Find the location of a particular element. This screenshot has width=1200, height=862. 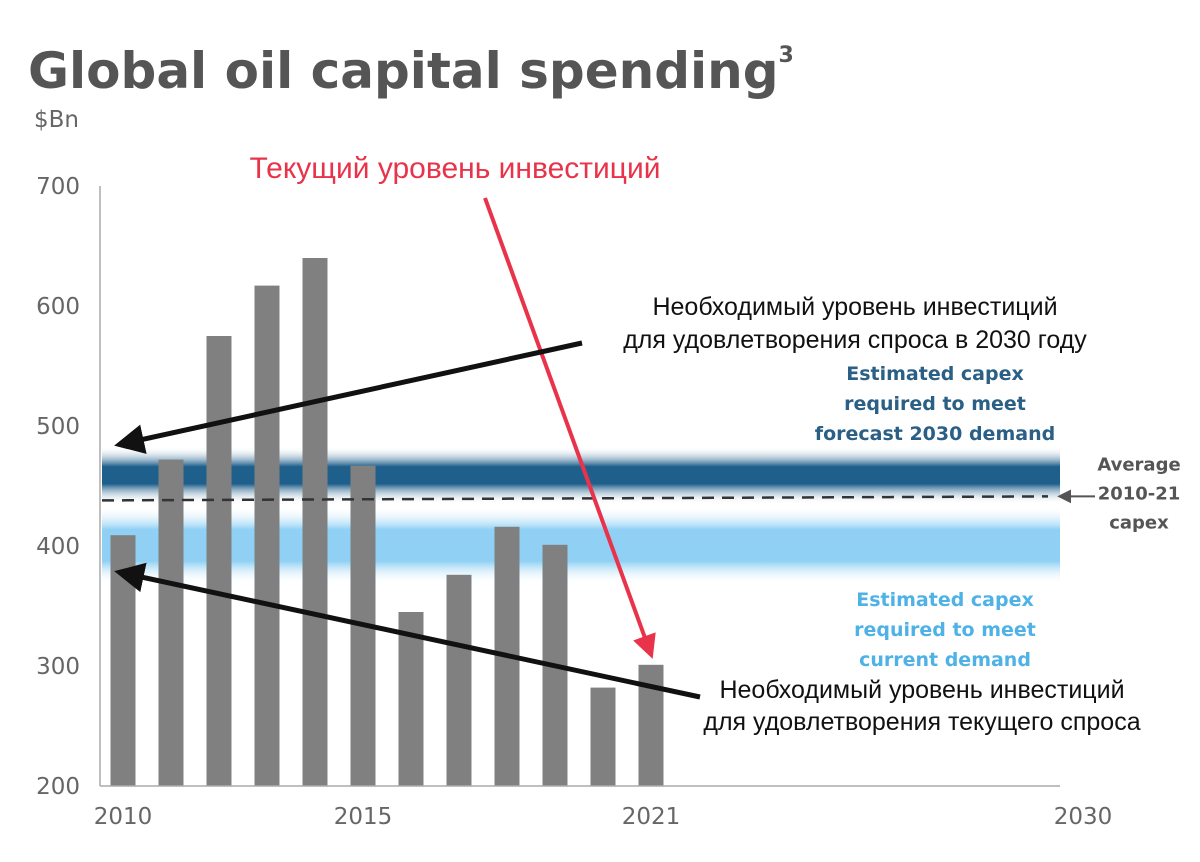

y-tick-label: 700 is located at coordinates (58, 187).